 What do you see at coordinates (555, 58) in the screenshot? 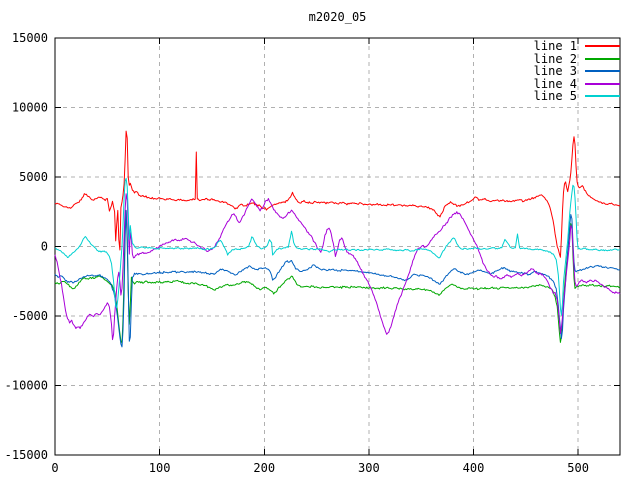
I see `legend-label: line 2` at bounding box center [555, 58].